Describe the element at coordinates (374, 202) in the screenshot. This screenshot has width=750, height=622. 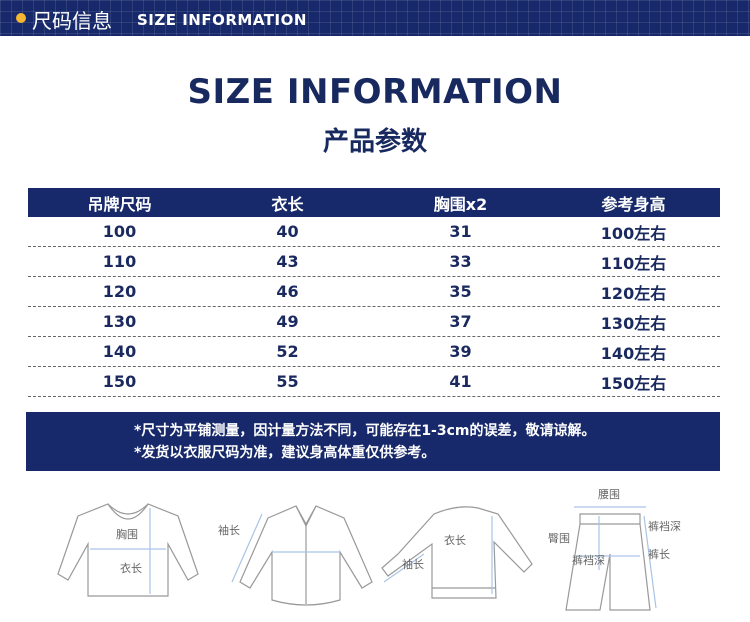
I see `table-header: 吊牌尺码 衣长 胸围x2 参考身高` at that location.